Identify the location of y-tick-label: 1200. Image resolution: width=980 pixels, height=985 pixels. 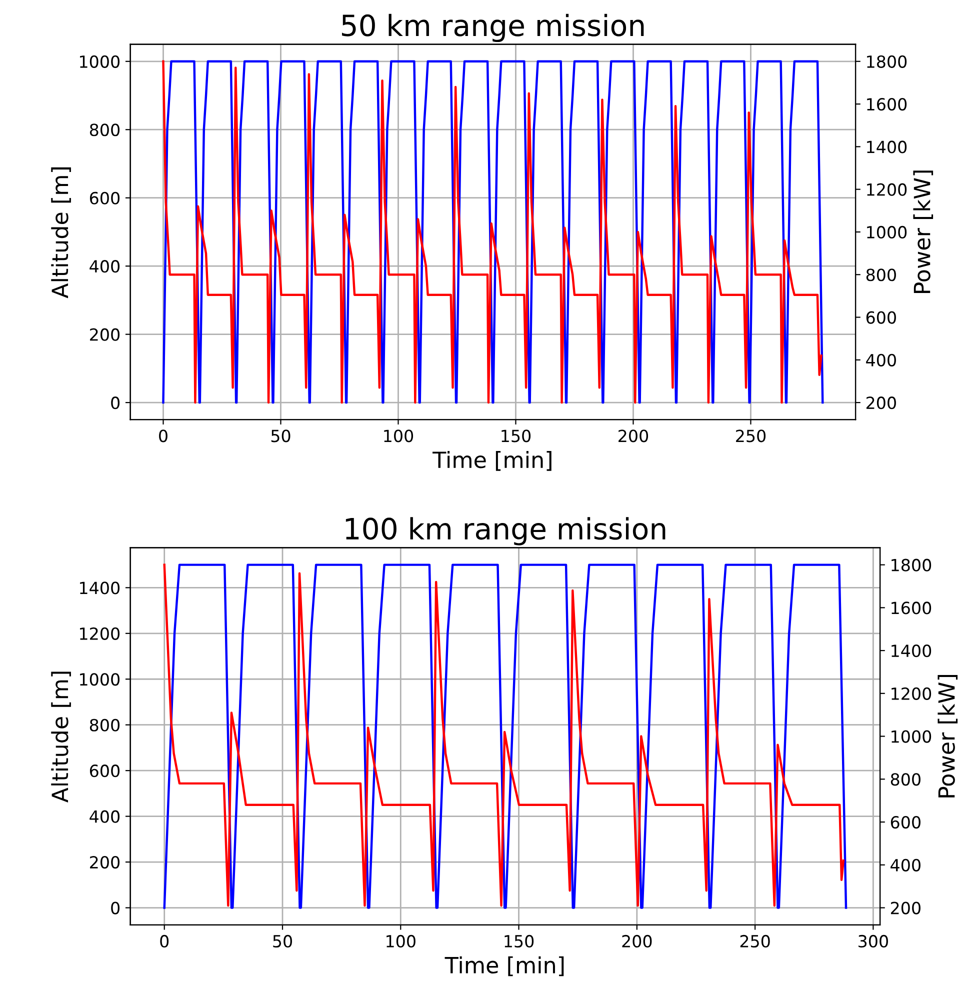
(100, 633).